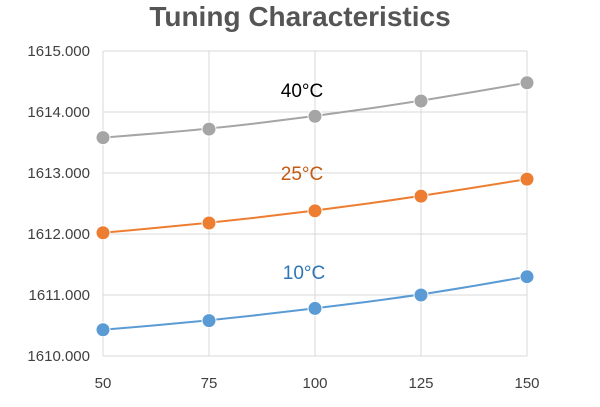 The image size is (600, 407). What do you see at coordinates (58, 51) in the screenshot?
I see `y-tick-label: 1615.000` at bounding box center [58, 51].